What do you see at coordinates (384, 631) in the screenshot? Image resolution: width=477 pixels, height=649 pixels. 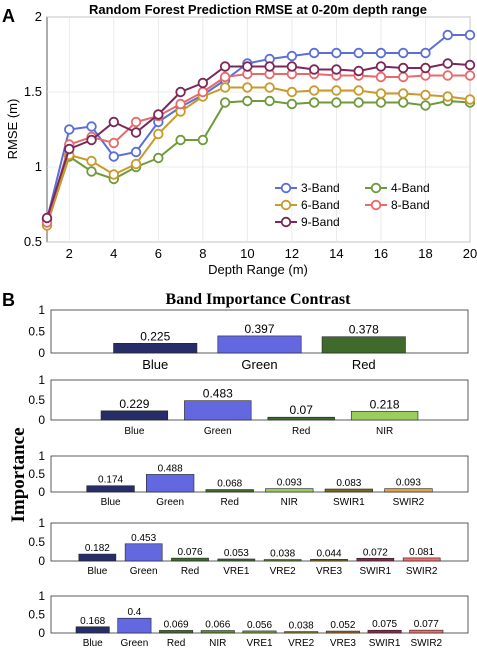 I see `bar-SWIR1` at bounding box center [384, 631].